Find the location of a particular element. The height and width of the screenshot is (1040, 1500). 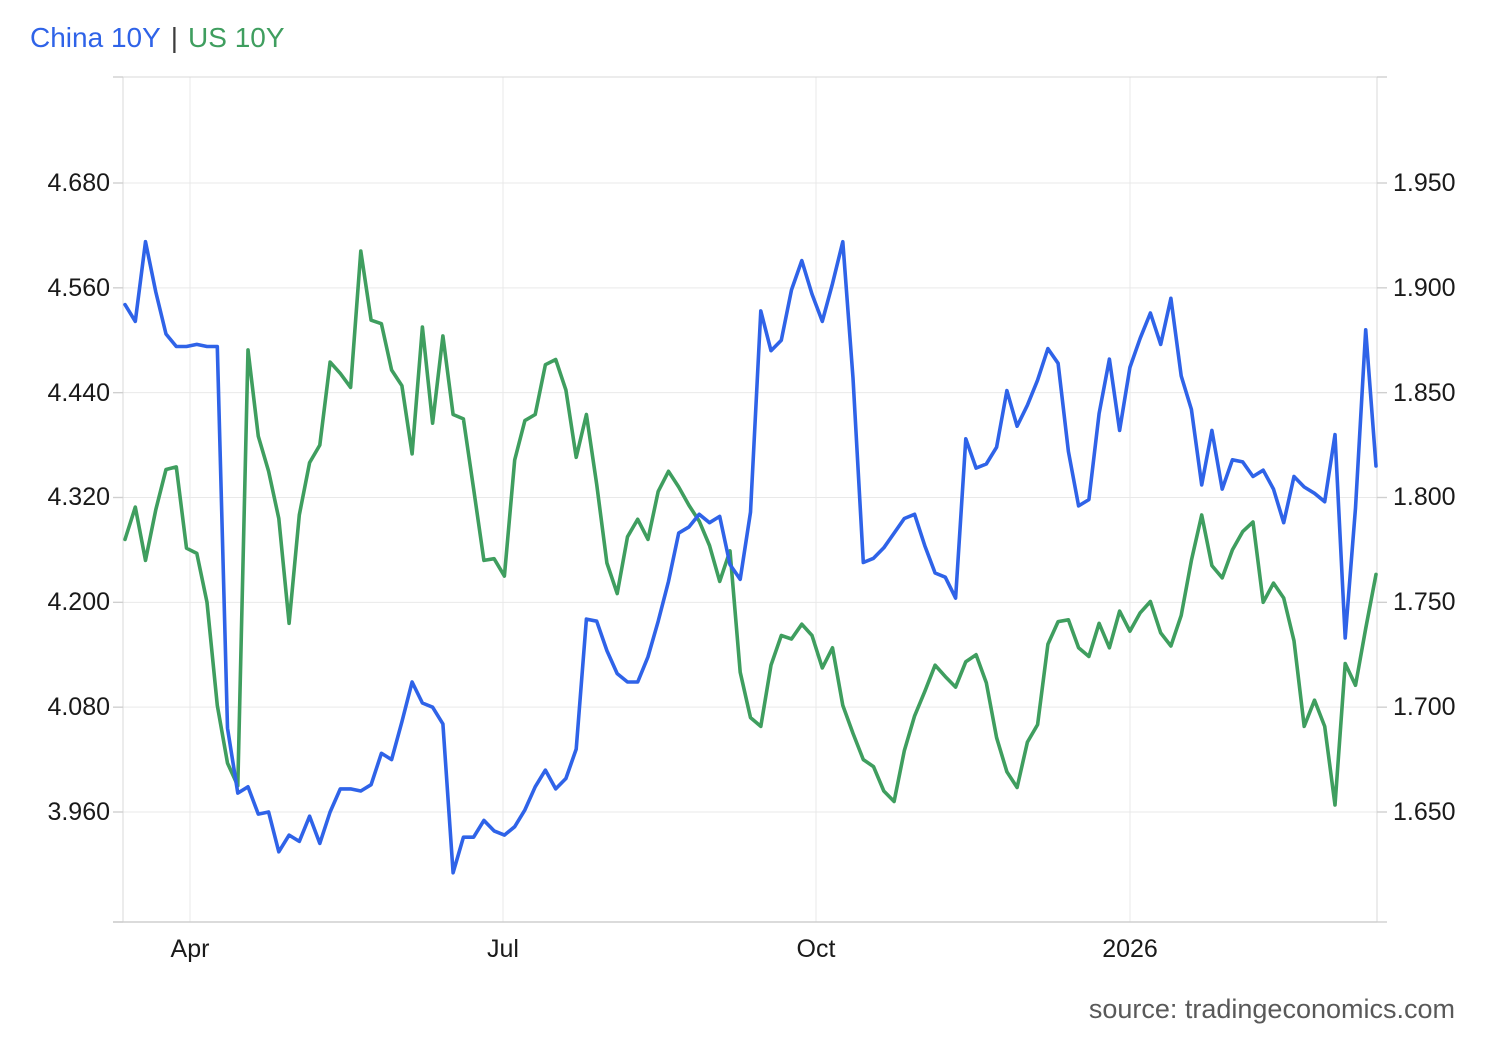

legend-item-us-10y: US 10Y is located at coordinates (236, 37).